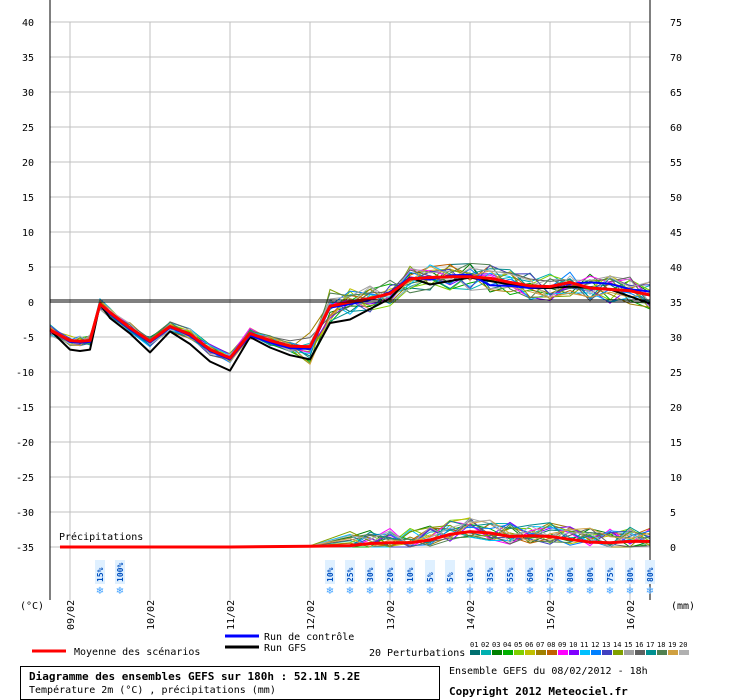 This screenshot has width=740, height=700. What do you see at coordinates (25, 548) in the screenshot?
I see `y-tick-label: -35` at bounding box center [25, 548].